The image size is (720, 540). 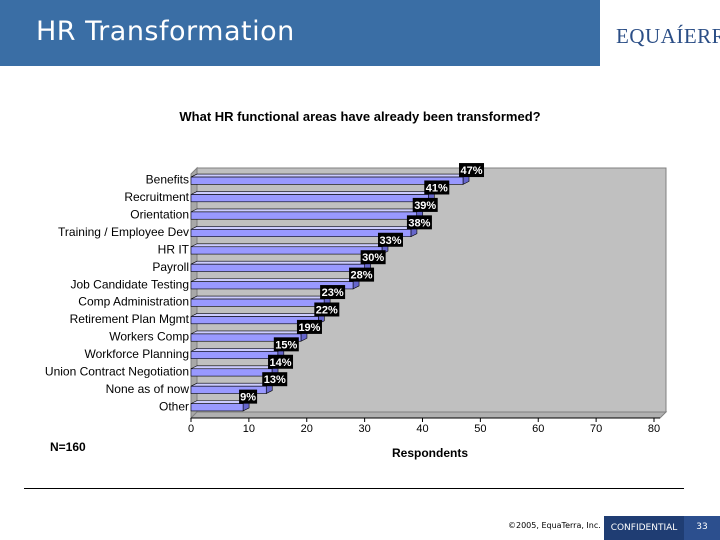 What do you see at coordinates (538, 429) in the screenshot?
I see `x-tick-label: 60` at bounding box center [538, 429].